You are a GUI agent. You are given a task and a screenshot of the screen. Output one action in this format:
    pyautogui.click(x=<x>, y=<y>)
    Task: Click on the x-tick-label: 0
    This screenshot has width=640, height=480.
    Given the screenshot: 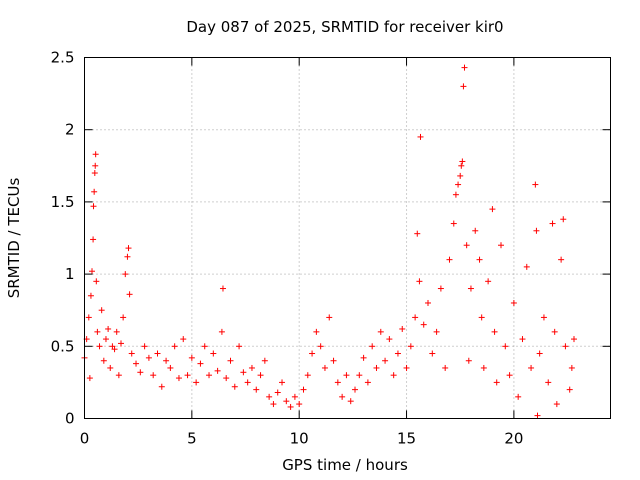 What is the action you would take?
    pyautogui.click(x=85, y=439)
    